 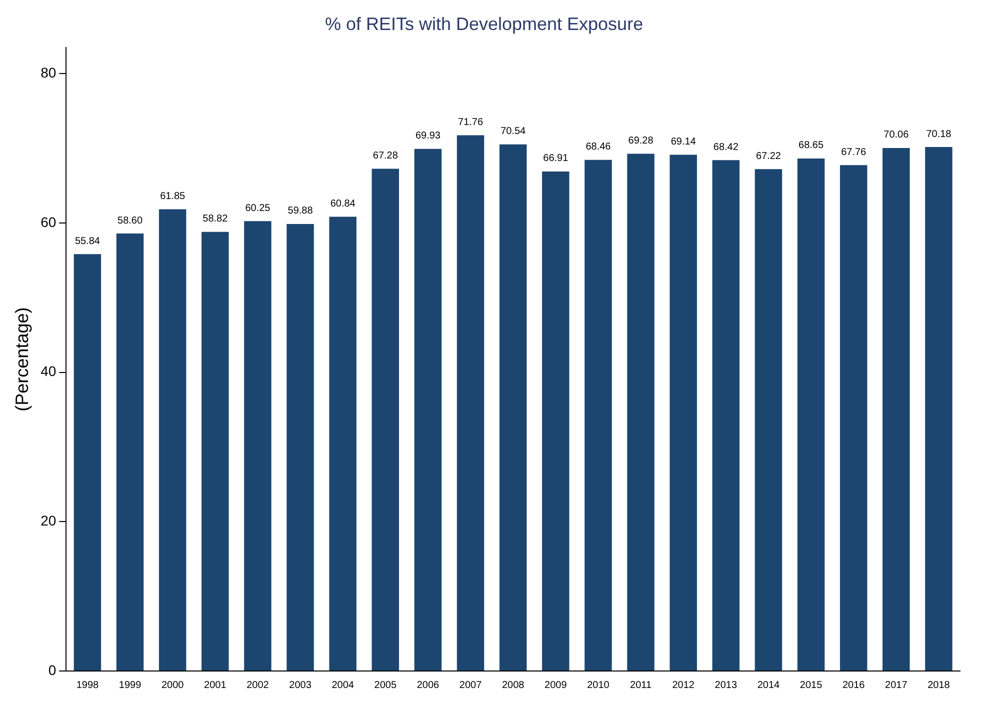 I want to click on x-tick-label: 1998, so click(x=88, y=685).